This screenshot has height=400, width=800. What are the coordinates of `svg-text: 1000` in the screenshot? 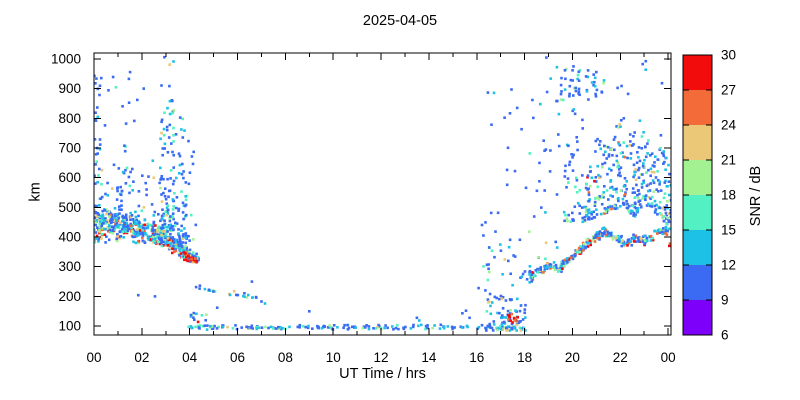 It's located at (66, 58).